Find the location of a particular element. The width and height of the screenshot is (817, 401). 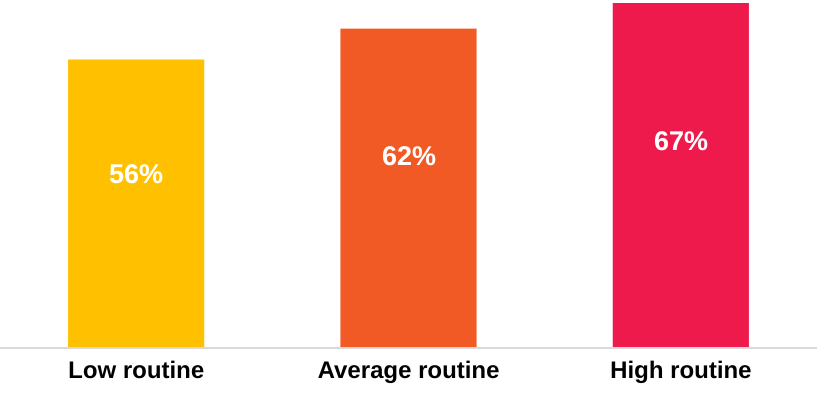

data-label: 62% is located at coordinates (409, 156).